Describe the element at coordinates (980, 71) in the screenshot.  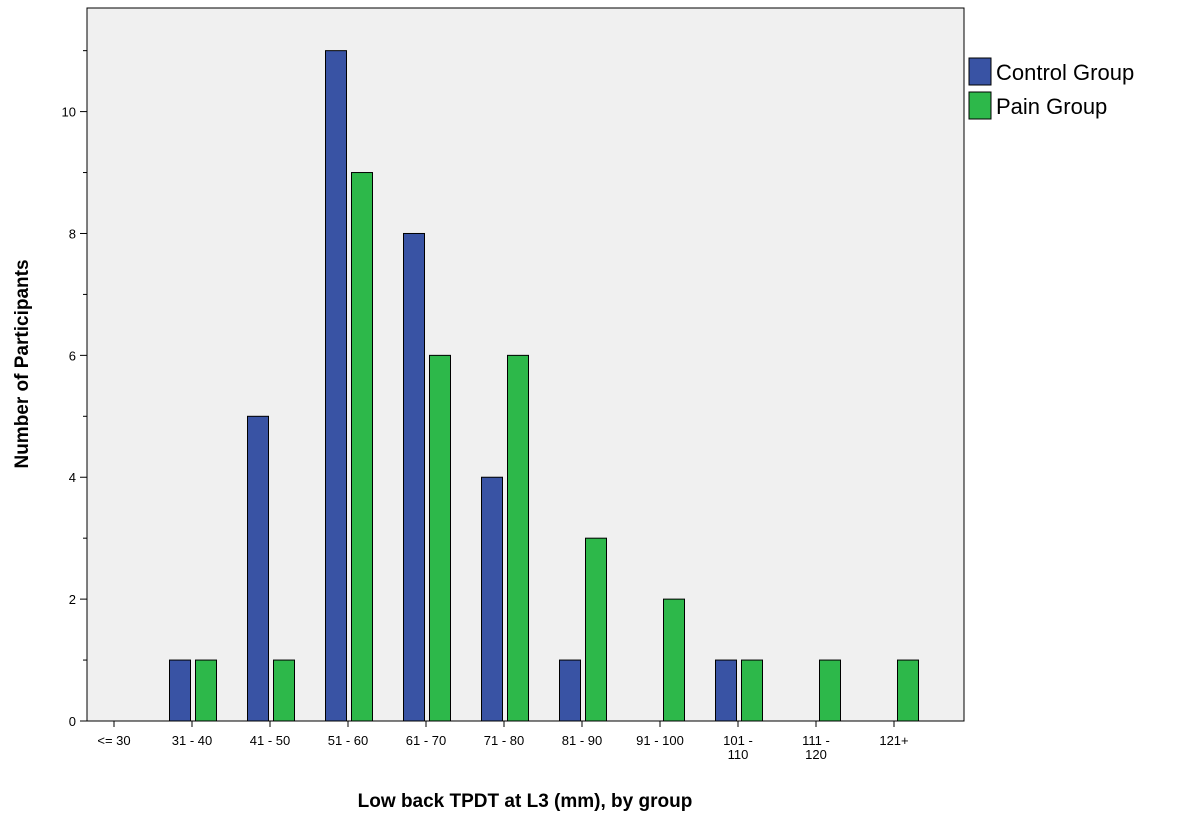
I see `legend-swatch-control` at that location.